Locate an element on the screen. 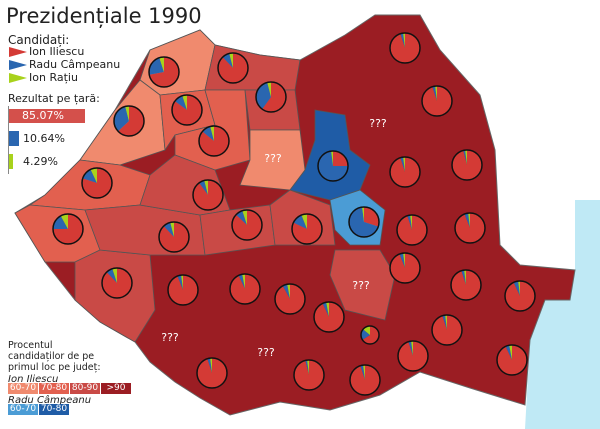 The image size is (600, 429). bar-axis is located at coordinates (8, 140).